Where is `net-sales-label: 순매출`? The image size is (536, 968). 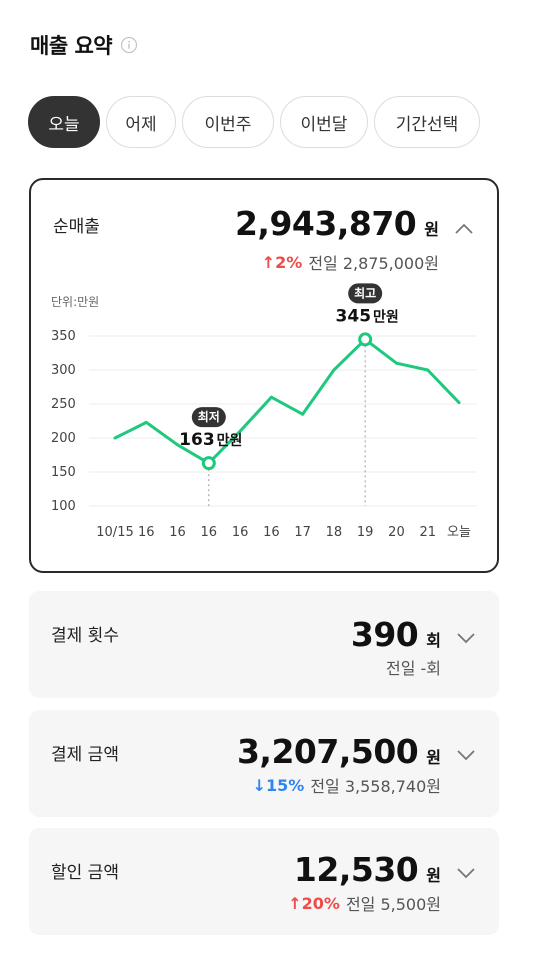
net-sales-label: 순매출 is located at coordinates (76, 227).